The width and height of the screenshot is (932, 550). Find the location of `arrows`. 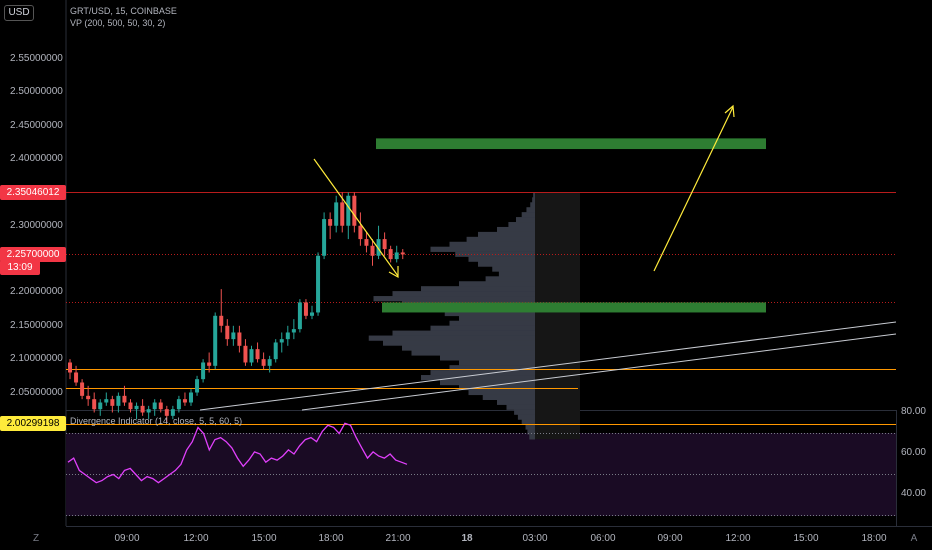

arrows is located at coordinates (524, 191).